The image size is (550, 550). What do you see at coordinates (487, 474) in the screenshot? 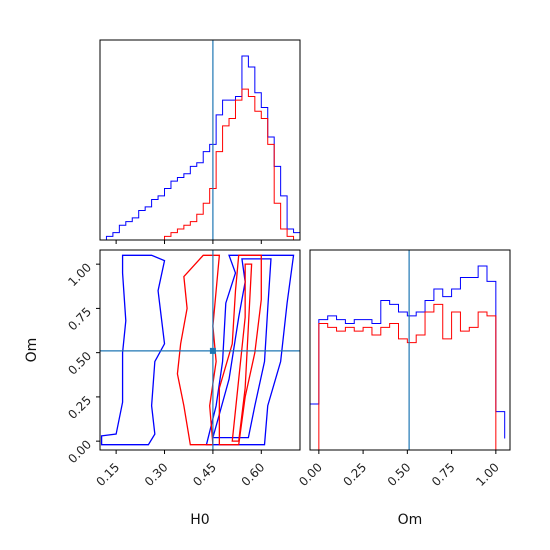
I see `tick-label-om-4: 1.00` at bounding box center [487, 474].